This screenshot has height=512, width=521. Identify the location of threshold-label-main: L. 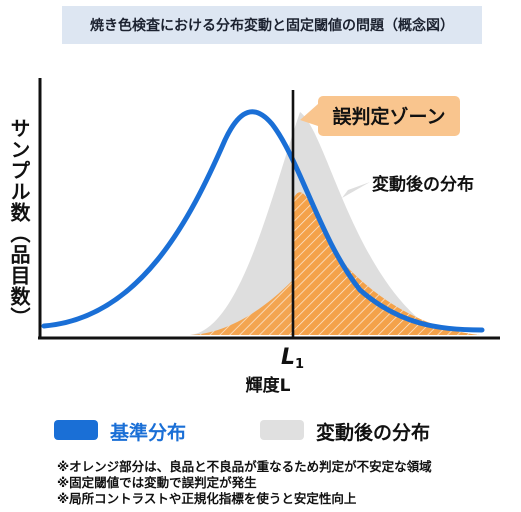
(288, 357).